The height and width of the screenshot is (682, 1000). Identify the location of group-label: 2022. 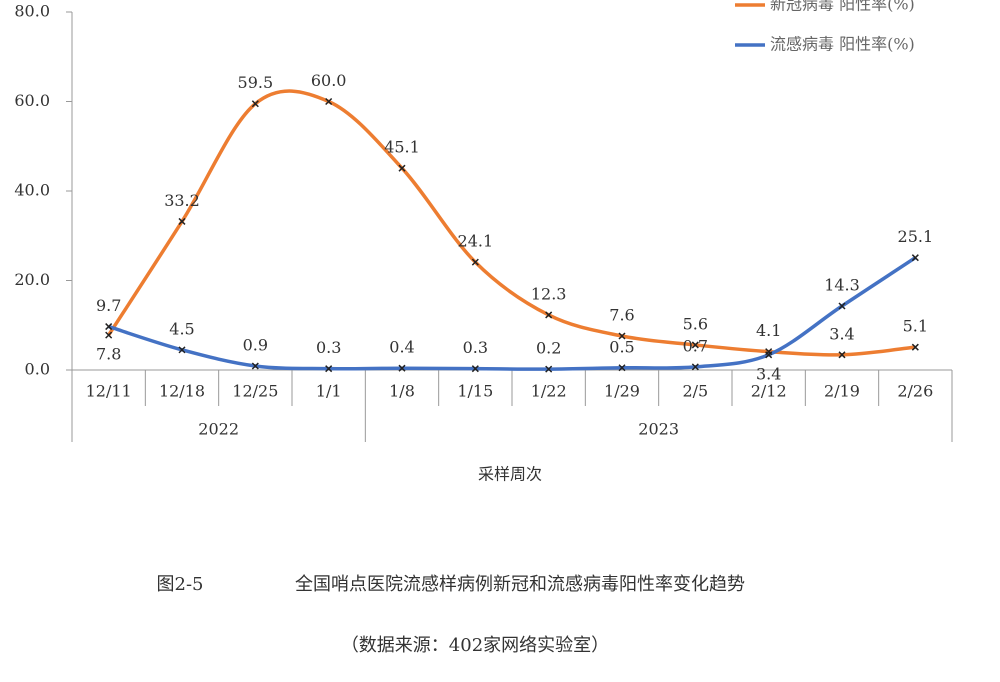
(218, 429).